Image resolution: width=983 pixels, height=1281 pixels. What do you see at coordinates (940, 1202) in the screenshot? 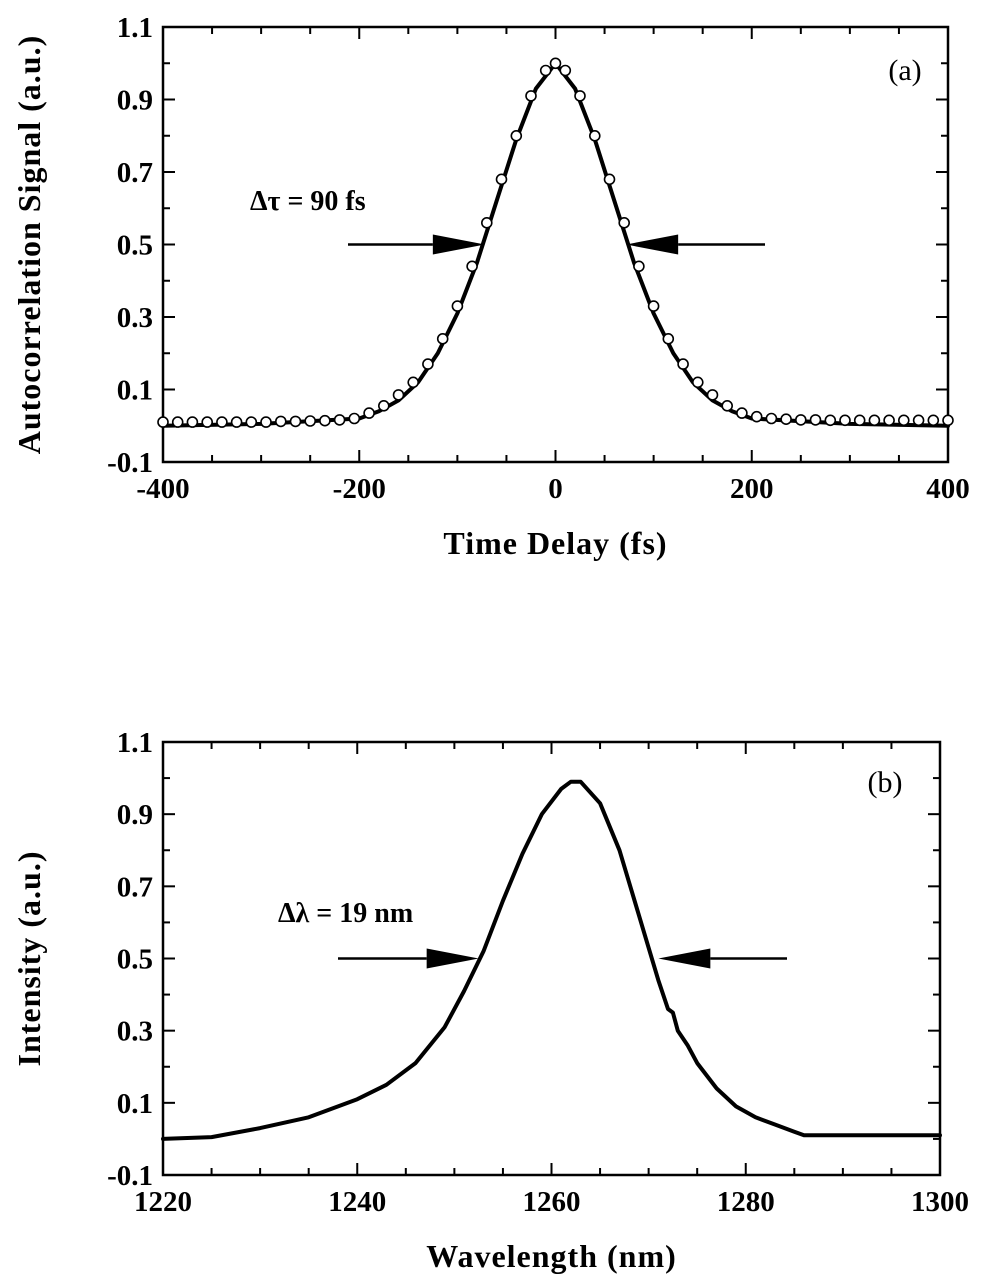
I see `x-tick-label: 1300` at bounding box center [940, 1202].